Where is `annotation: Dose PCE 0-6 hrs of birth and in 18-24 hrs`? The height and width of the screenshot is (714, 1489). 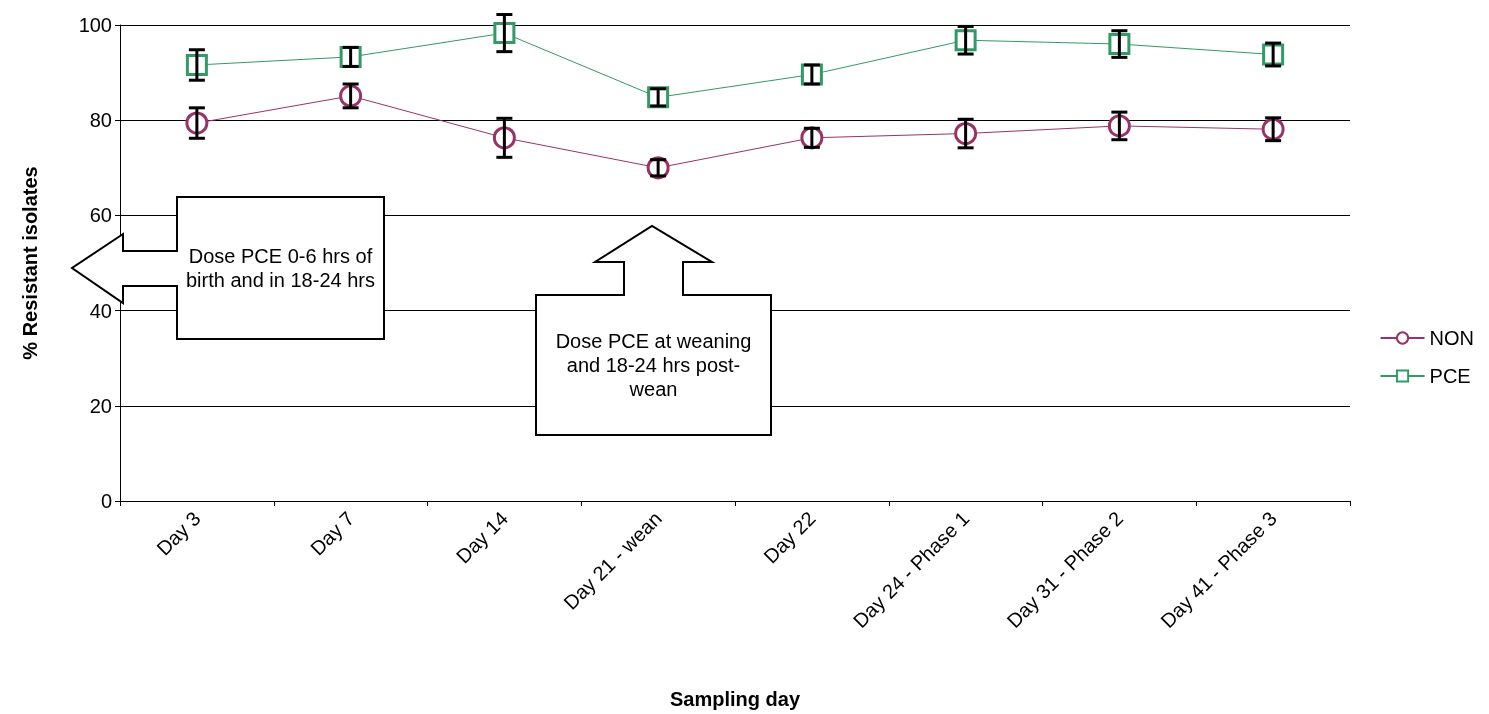
annotation: Dose PCE 0-6 hrs of birth and in 18-24 hrs is located at coordinates (280, 268).